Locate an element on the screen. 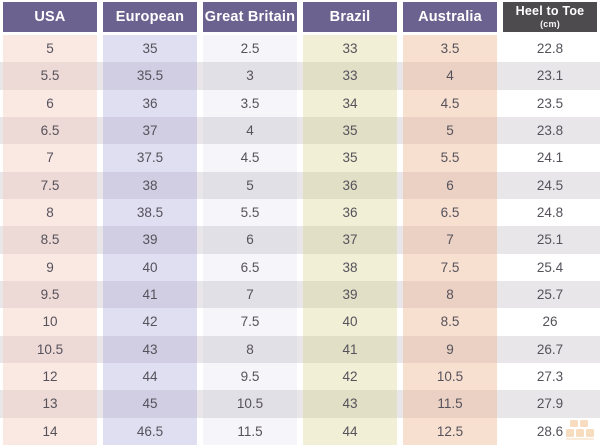  table-cell-usa: 6.5 is located at coordinates (50, 130).